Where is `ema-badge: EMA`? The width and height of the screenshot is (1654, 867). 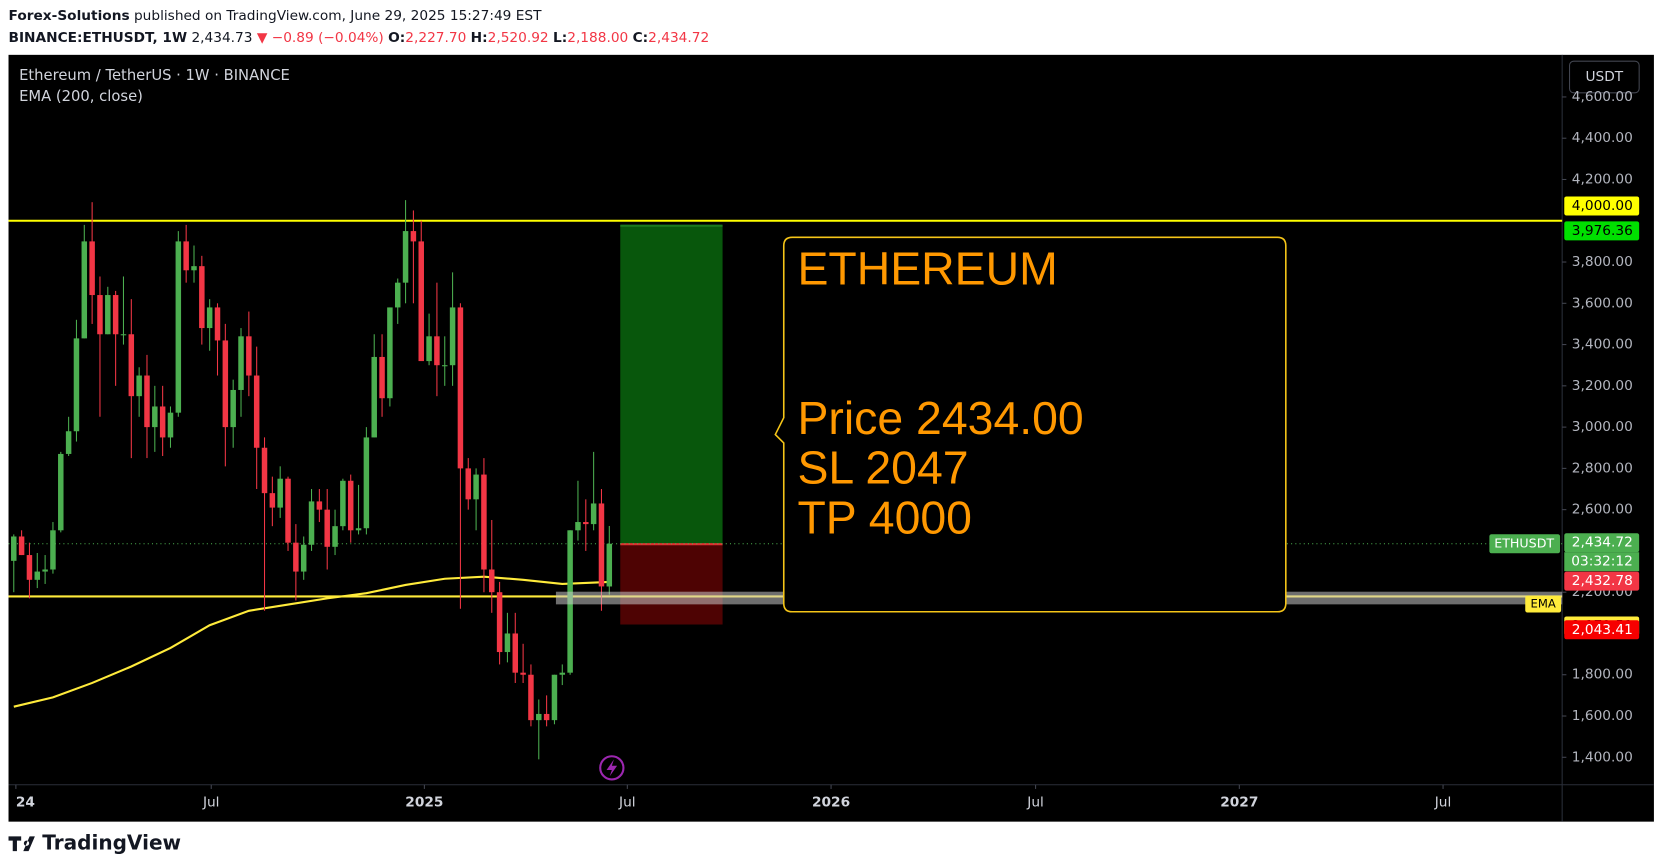 ema-badge: EMA is located at coordinates (1543, 604).